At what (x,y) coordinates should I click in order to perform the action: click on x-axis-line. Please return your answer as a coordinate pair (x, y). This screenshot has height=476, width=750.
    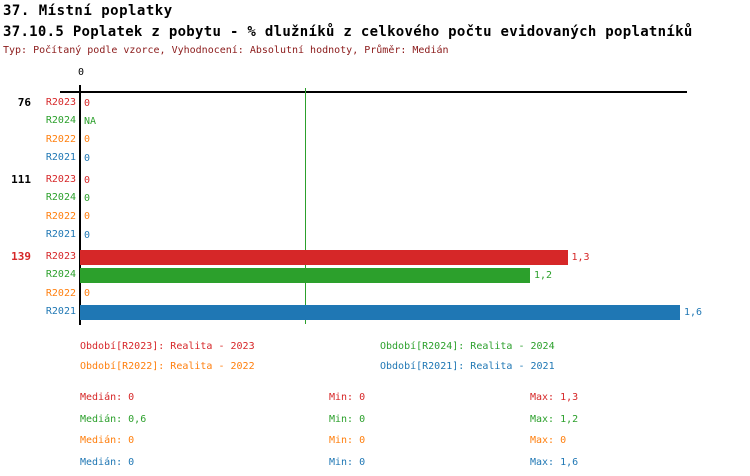
    Looking at the image, I should click on (373, 92).